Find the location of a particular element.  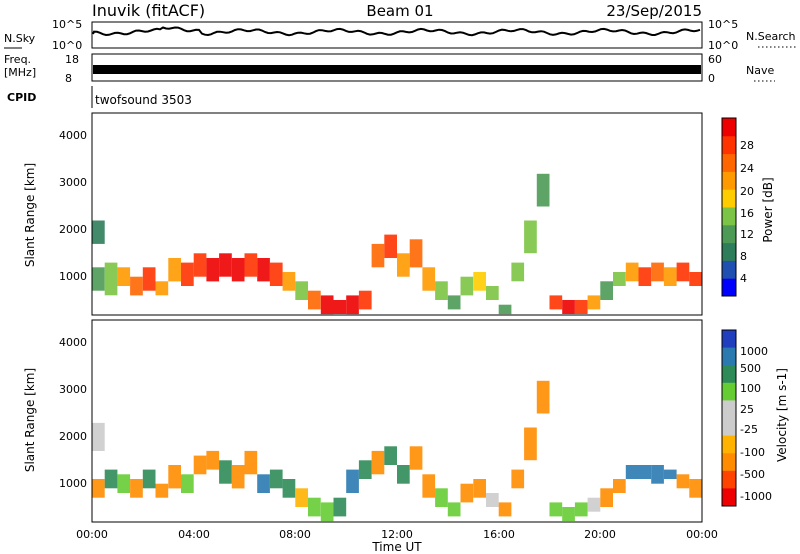

nsearch-tick-bottom: 10^0 is located at coordinates (723, 45).